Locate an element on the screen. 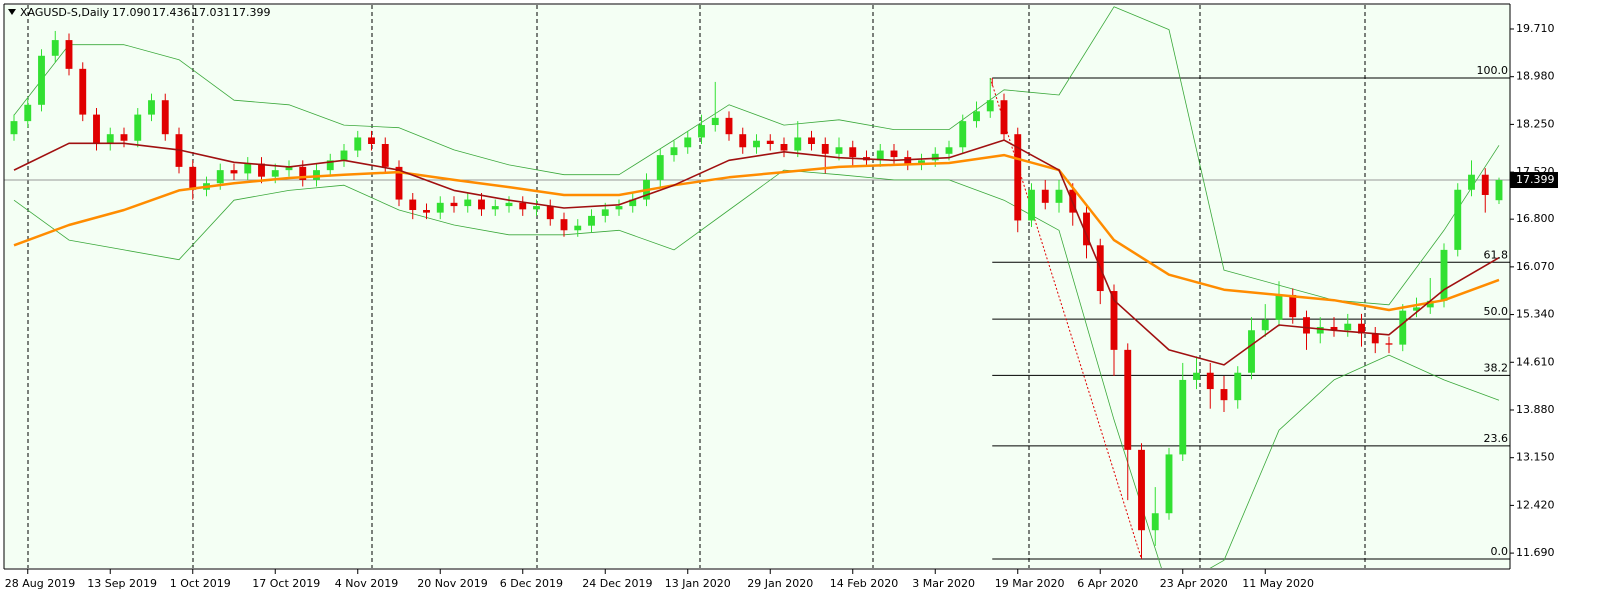 The height and width of the screenshot is (612, 1606). y-tick-label: 18.250 is located at coordinates (1535, 123).